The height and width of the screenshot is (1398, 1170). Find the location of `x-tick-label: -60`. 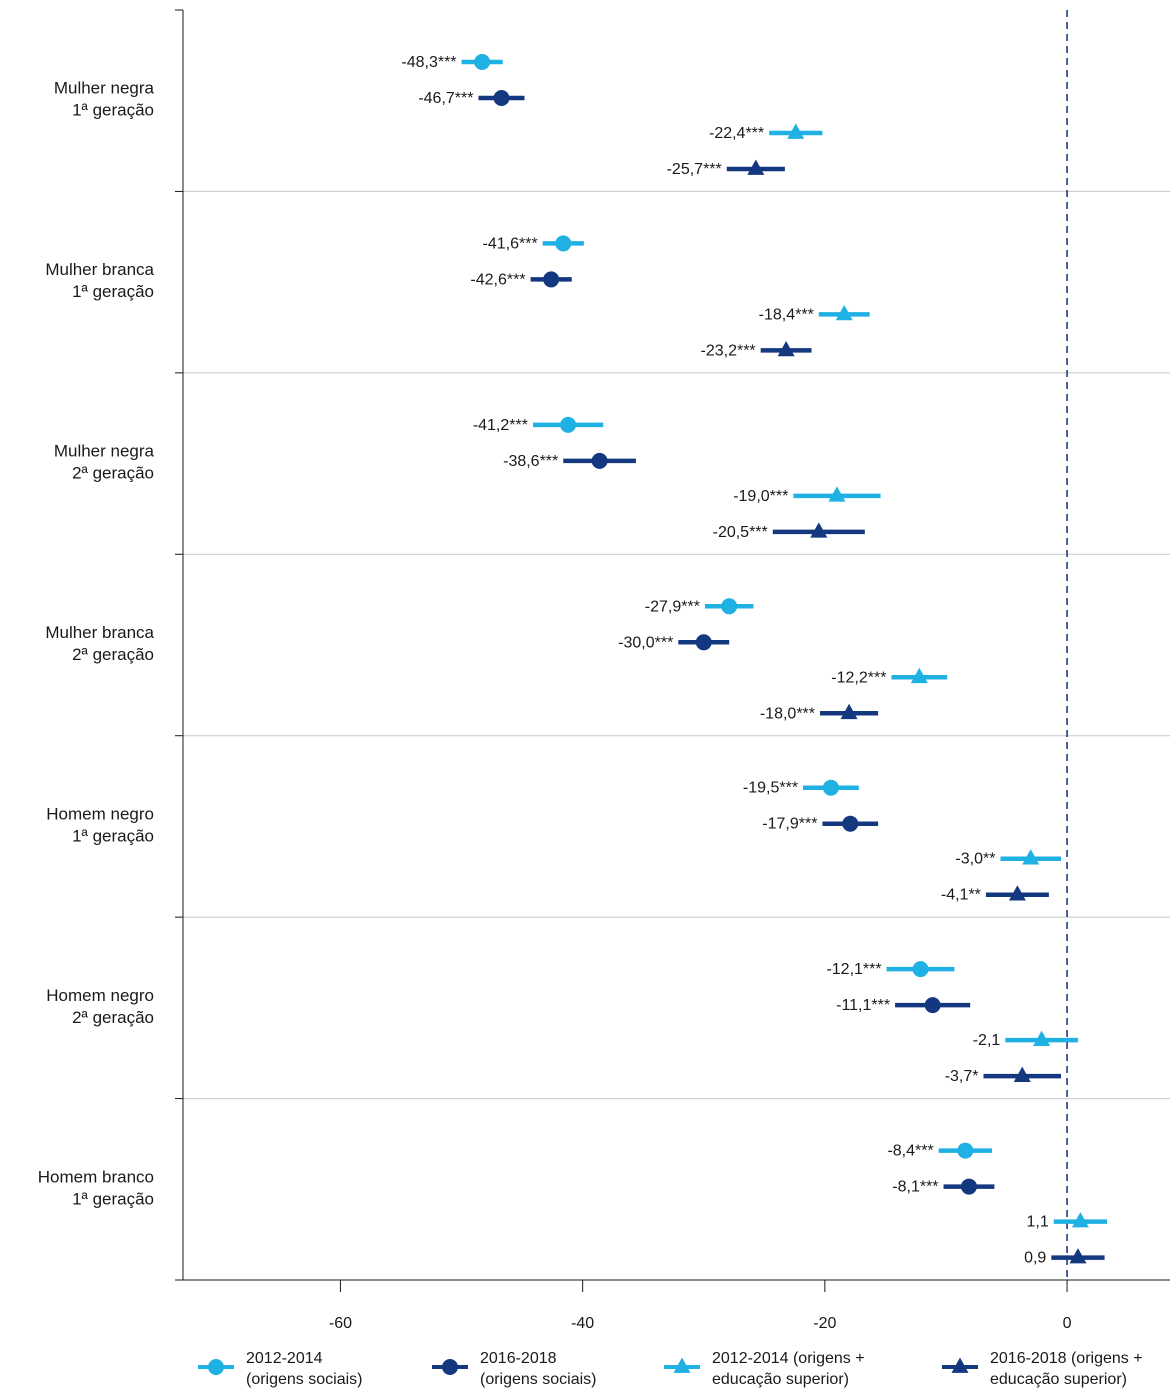

x-tick-label: -60 is located at coordinates (340, 1323).